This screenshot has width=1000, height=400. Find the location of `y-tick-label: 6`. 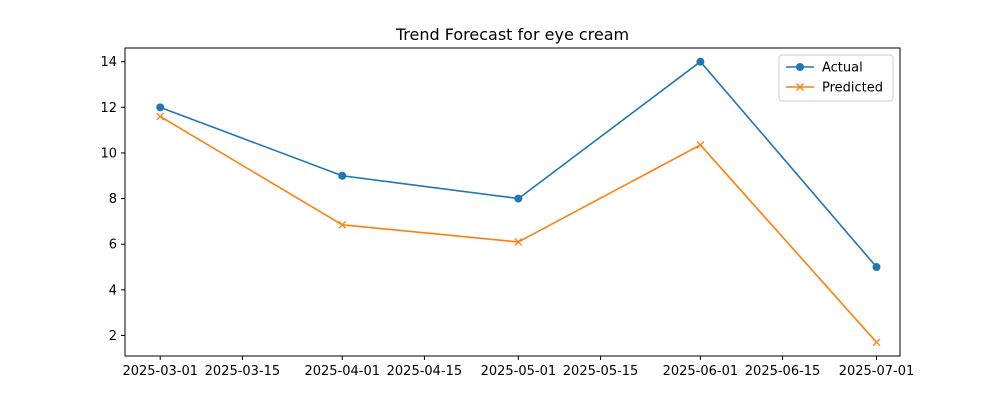

y-tick-label: 6 is located at coordinates (113, 245).